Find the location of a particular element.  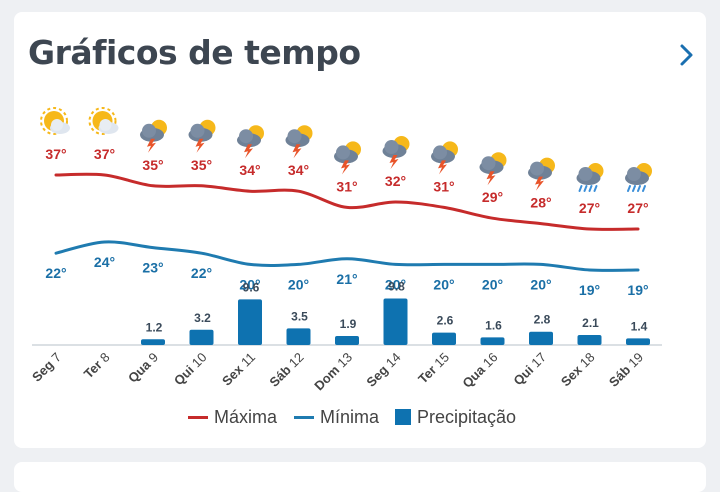

chart-legend: Máxima Mínima Precipitação is located at coordinates (360, 419).